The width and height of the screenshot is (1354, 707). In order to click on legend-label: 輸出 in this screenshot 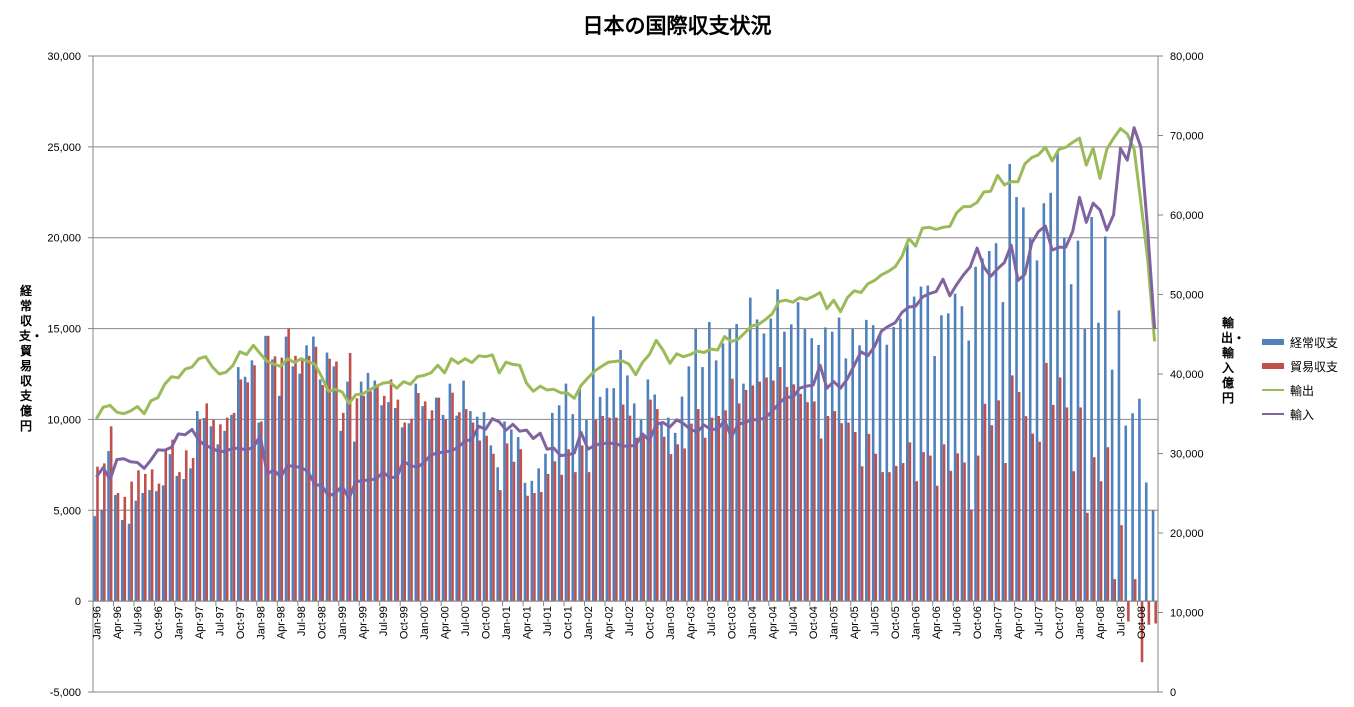, I will do `click(1302, 390)`.